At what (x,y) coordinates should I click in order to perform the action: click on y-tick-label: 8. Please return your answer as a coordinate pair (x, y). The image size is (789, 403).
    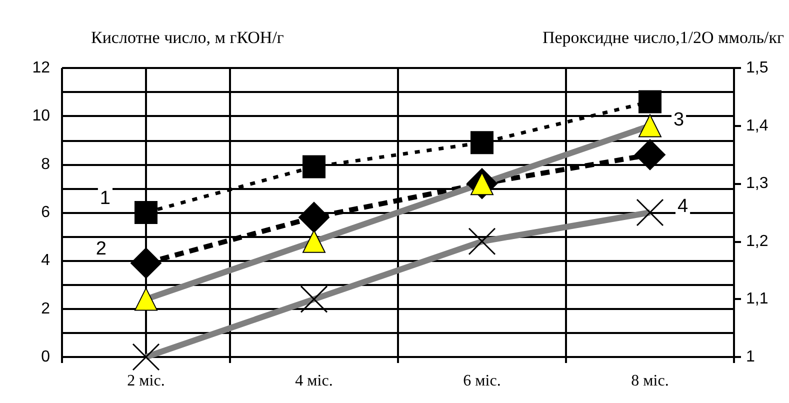
    Looking at the image, I should click on (45, 164).